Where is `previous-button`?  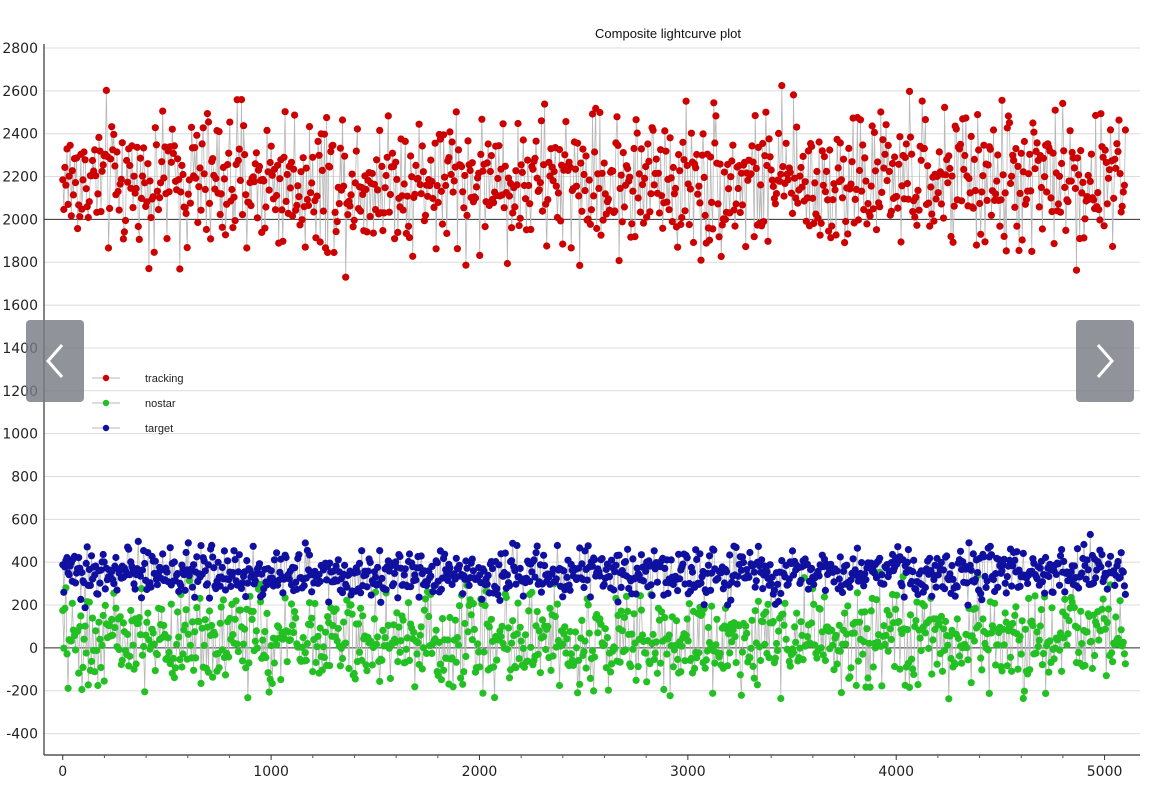
previous-button is located at coordinates (55, 361).